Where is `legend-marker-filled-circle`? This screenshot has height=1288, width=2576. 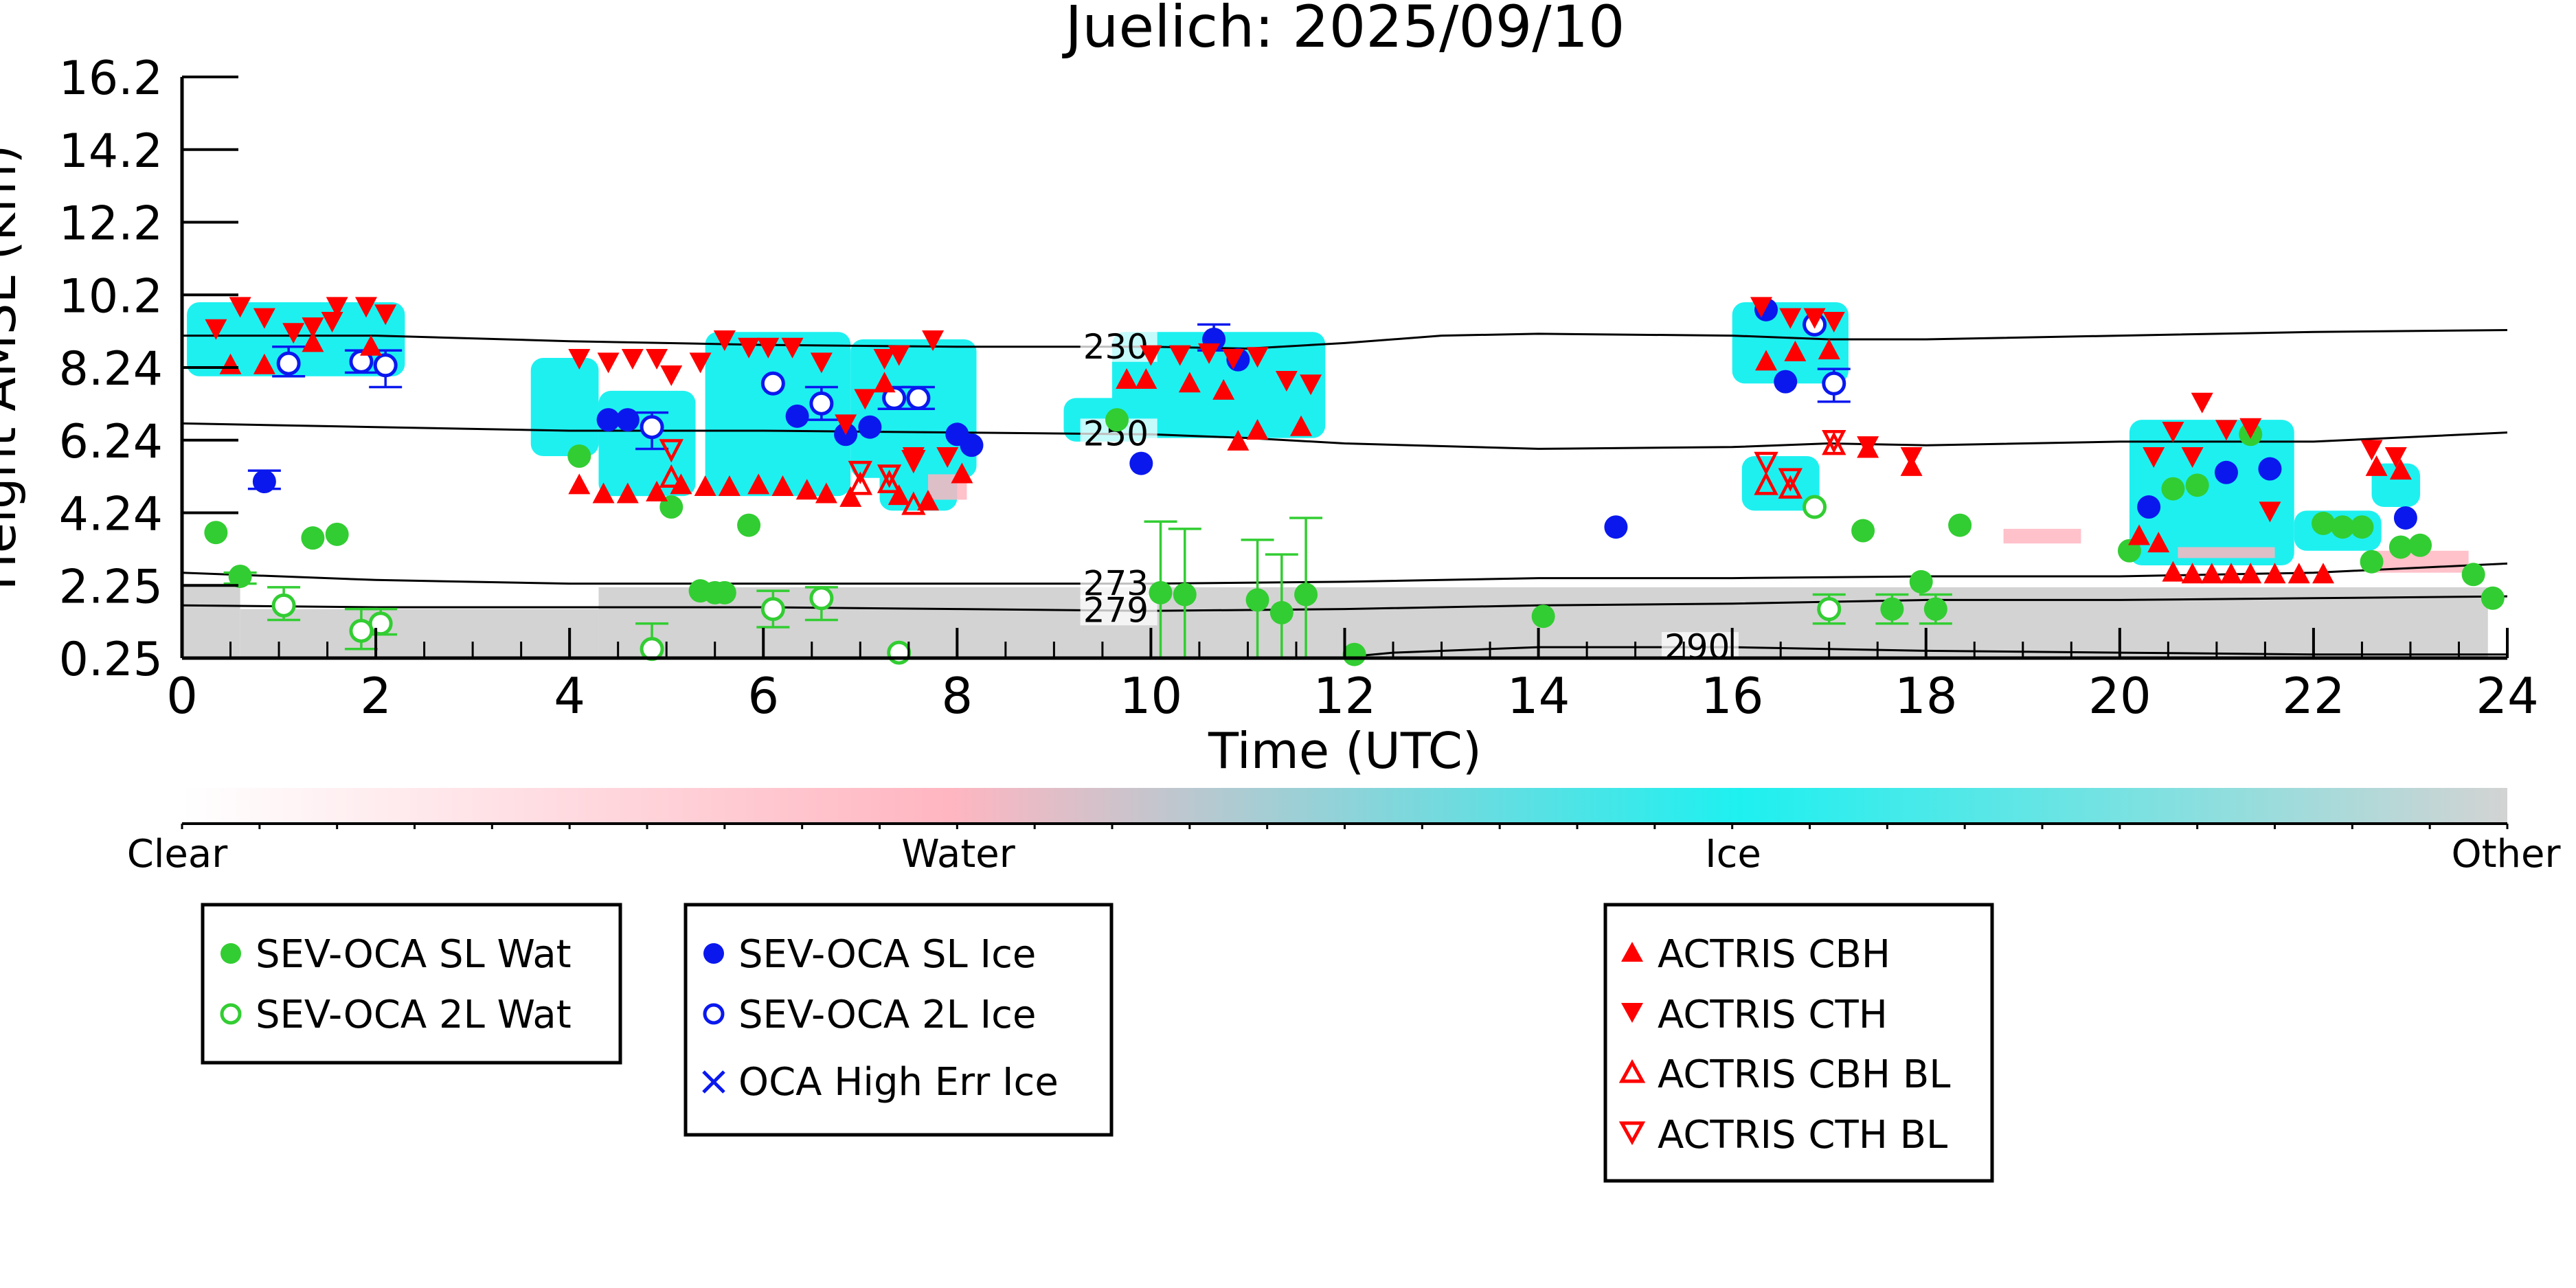
legend-marker-filled-circle is located at coordinates (713, 953).